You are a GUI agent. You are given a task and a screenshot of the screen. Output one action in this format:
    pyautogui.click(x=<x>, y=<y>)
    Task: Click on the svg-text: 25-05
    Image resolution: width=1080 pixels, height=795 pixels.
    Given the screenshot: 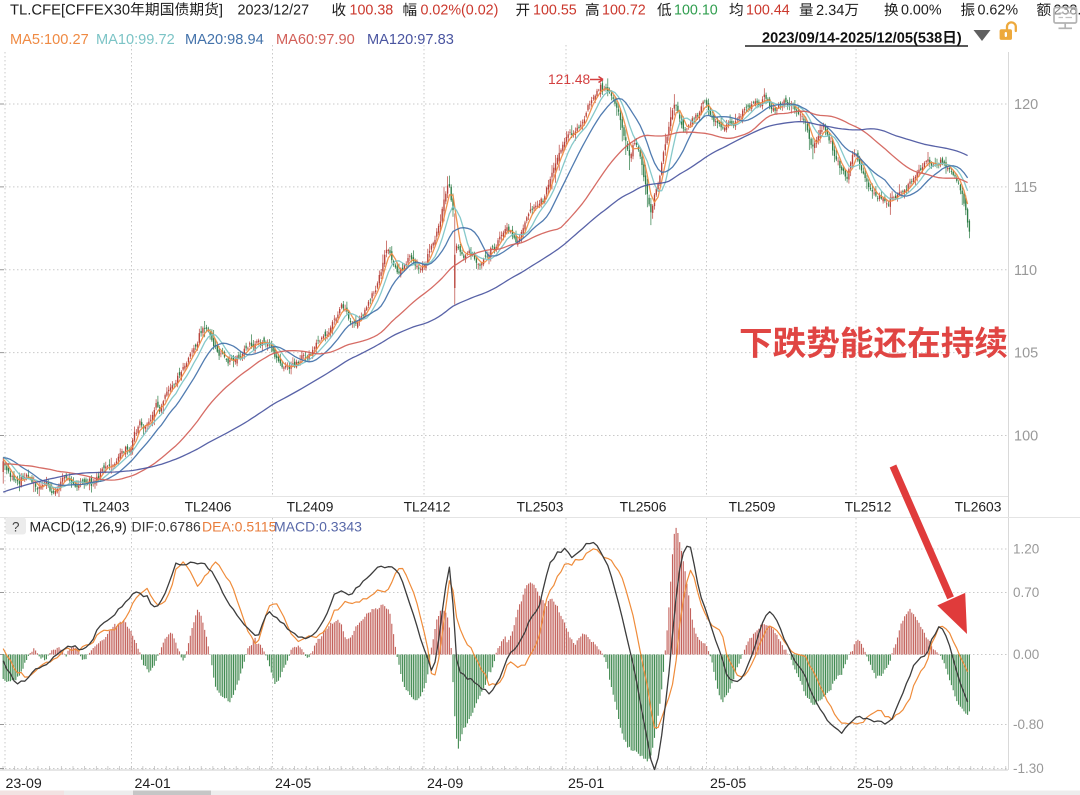 What is the action you would take?
    pyautogui.click(x=728, y=784)
    